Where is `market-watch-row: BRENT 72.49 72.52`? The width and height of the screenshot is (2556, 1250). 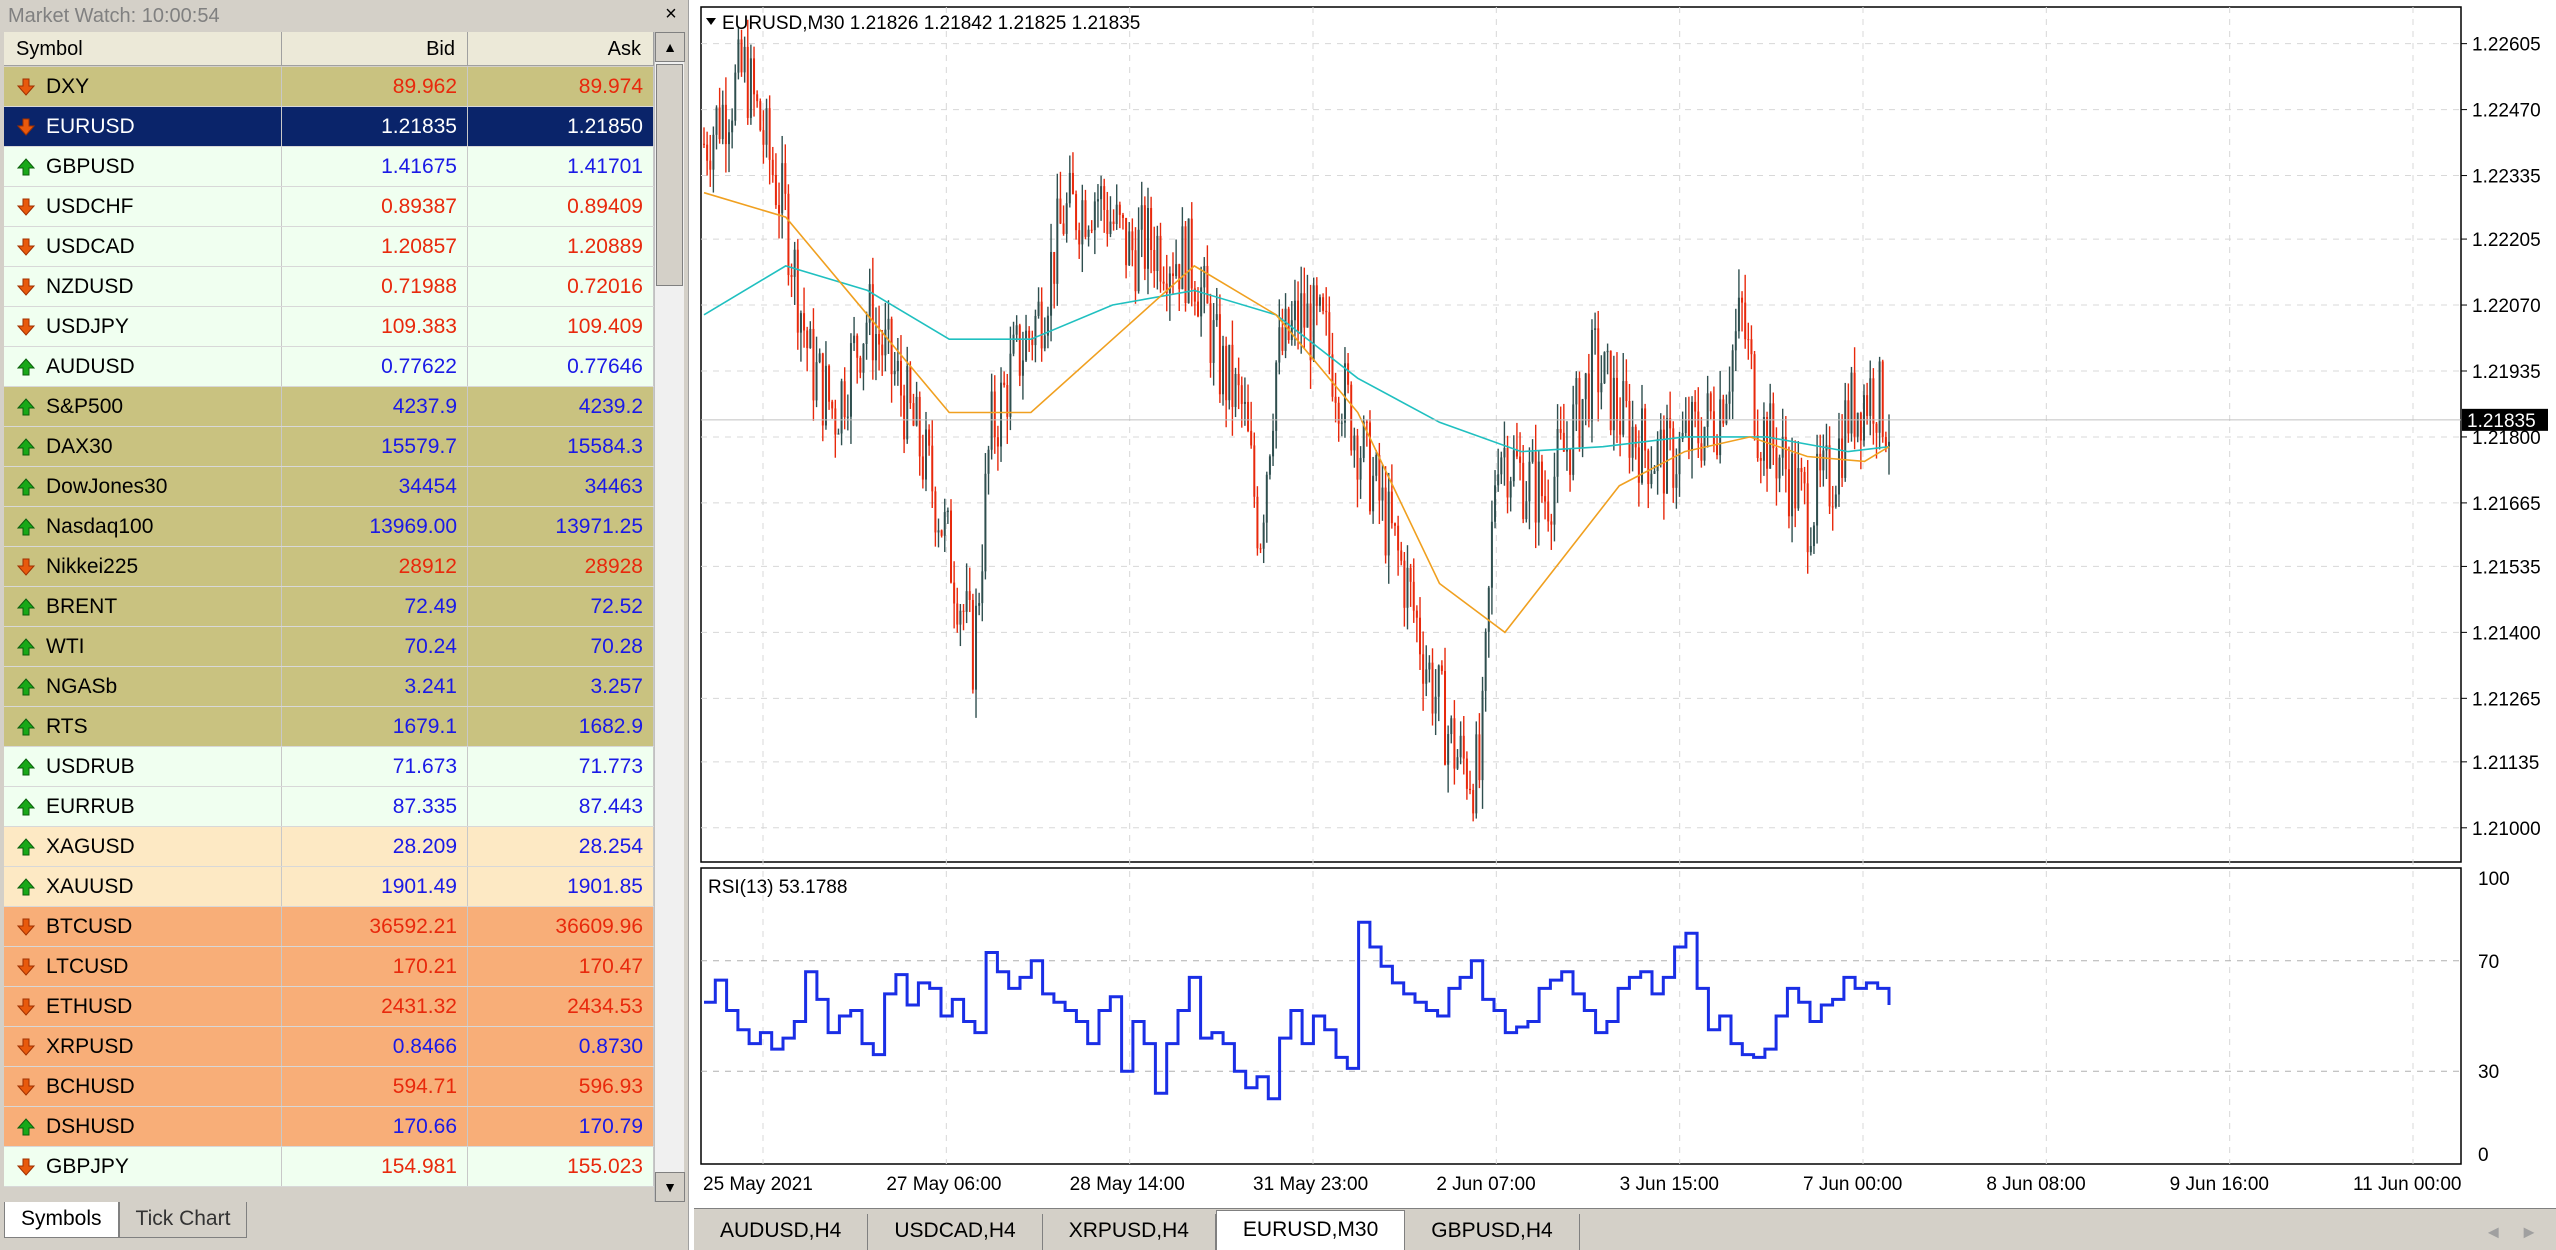 market-watch-row: BRENT 72.49 72.52 is located at coordinates (329, 607).